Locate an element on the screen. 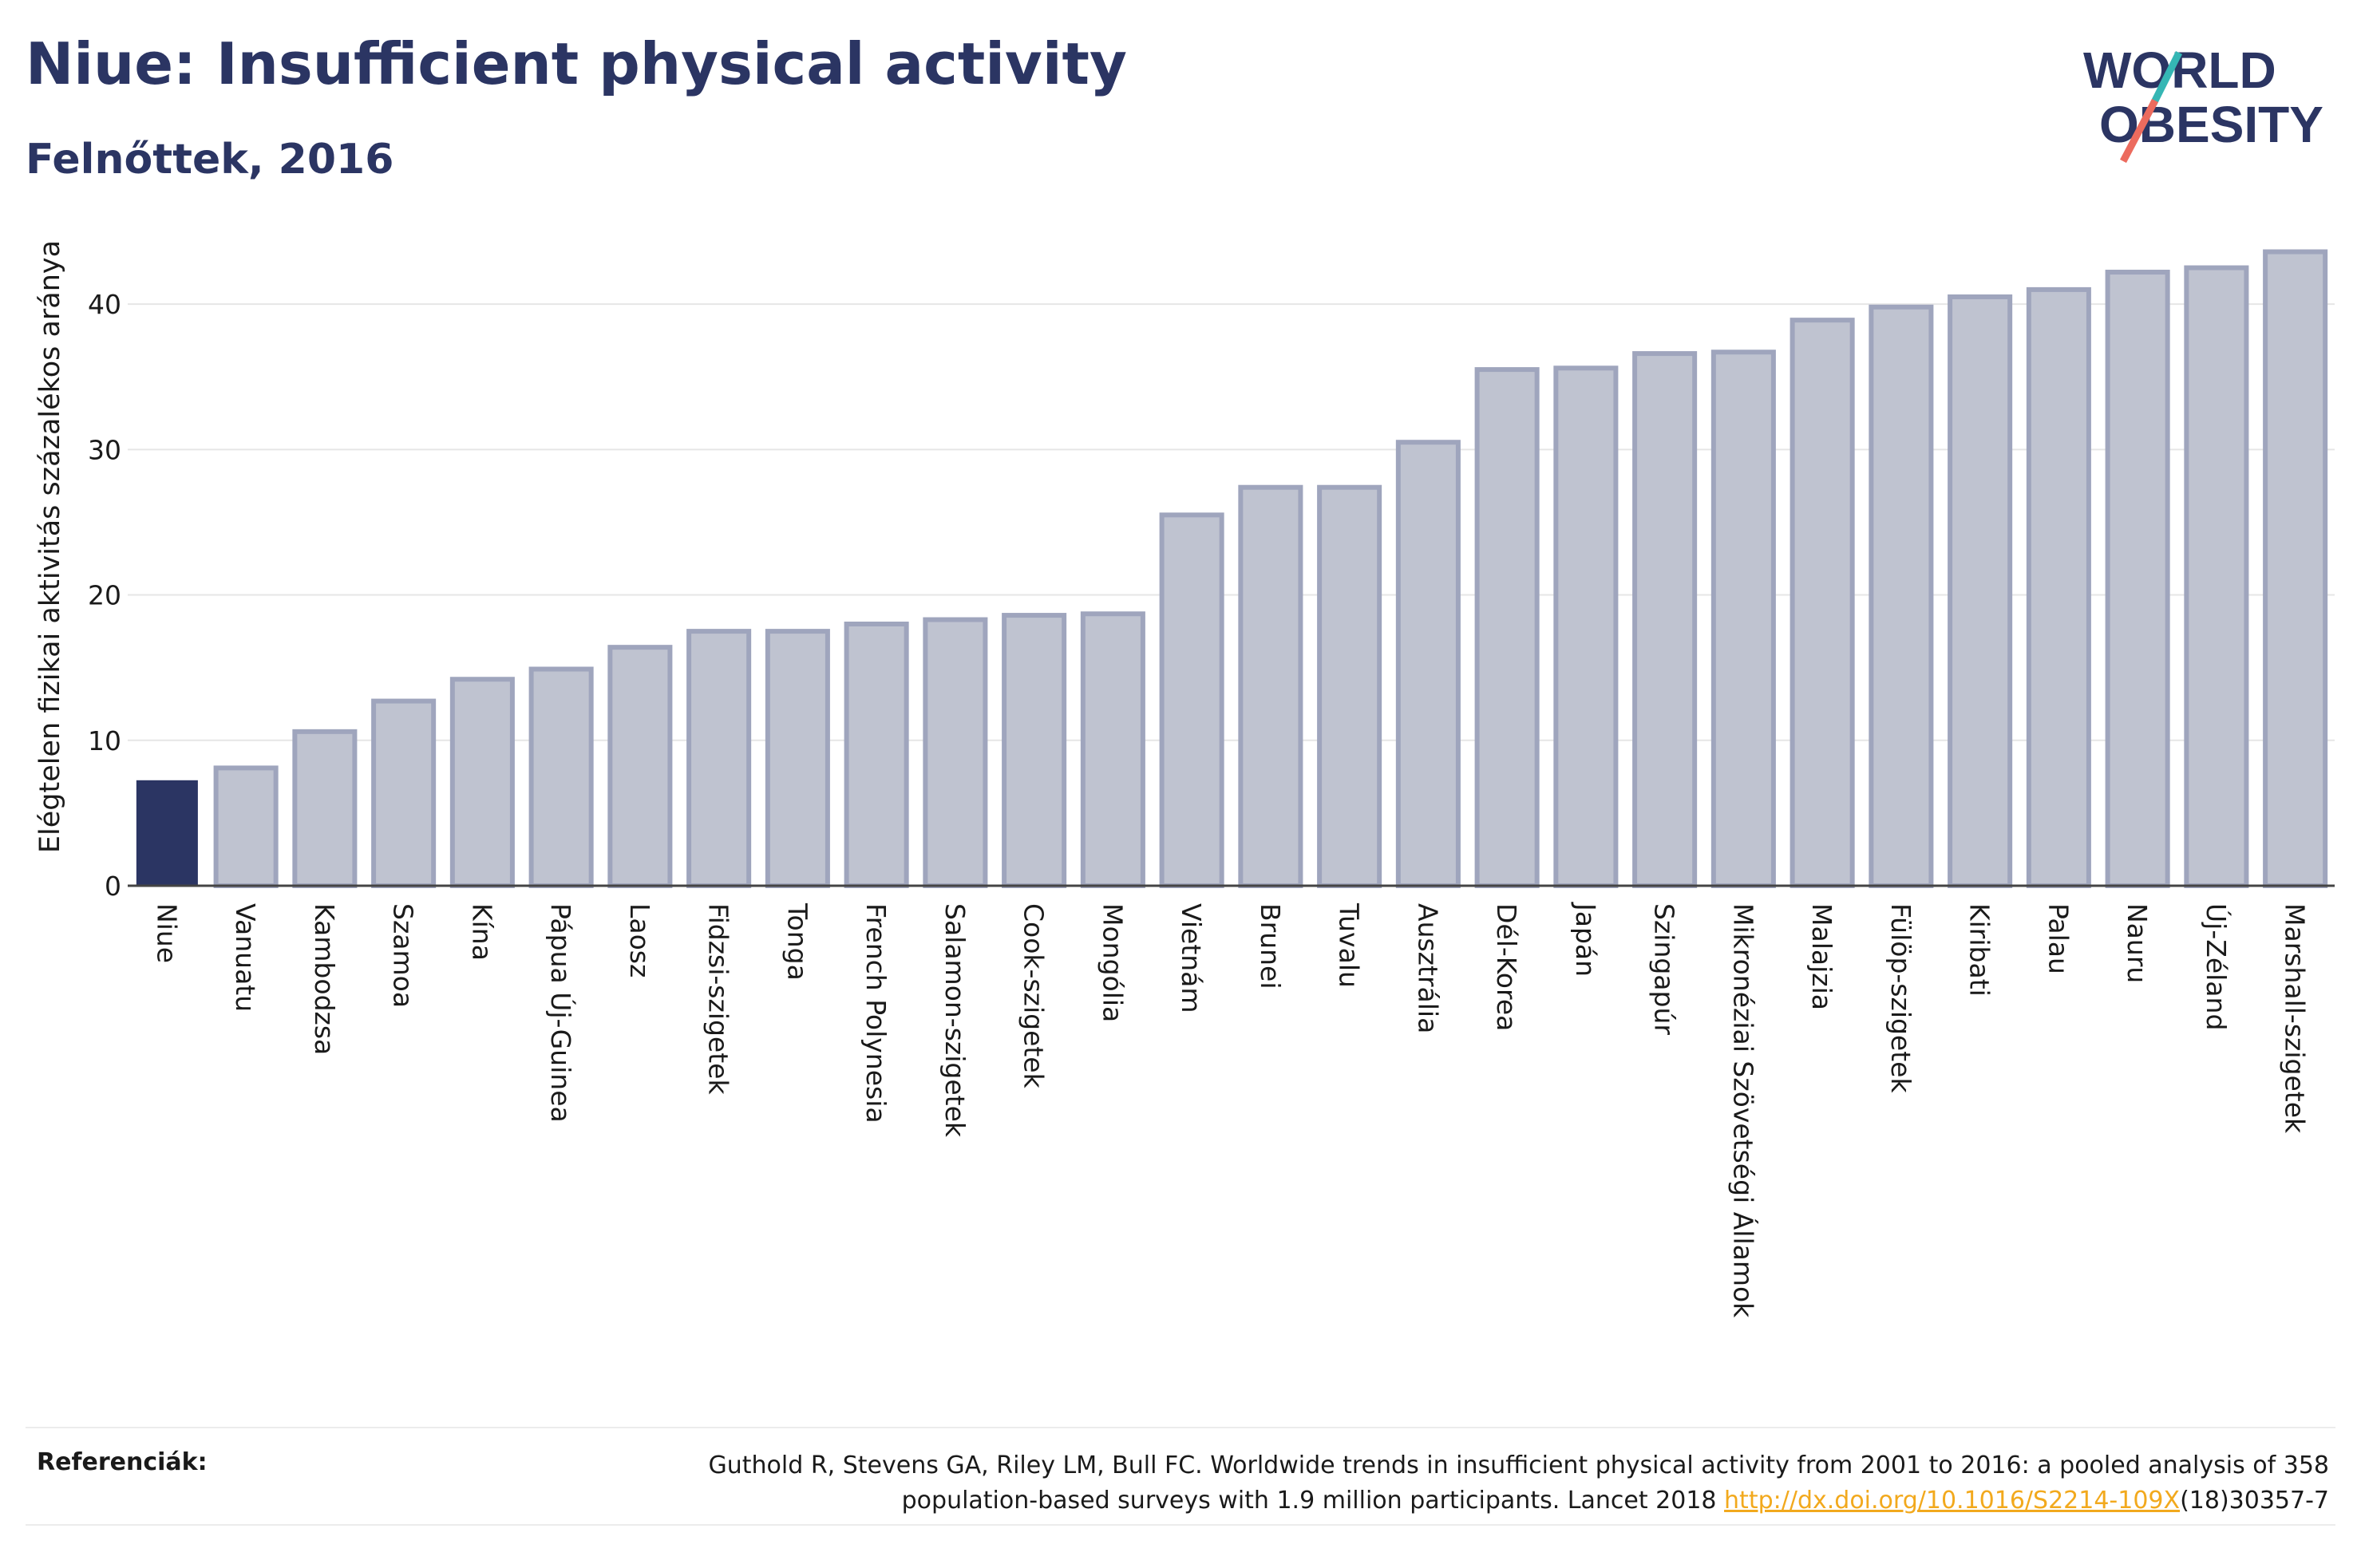  bar-cook-szigetek is located at coordinates (1034, 750).